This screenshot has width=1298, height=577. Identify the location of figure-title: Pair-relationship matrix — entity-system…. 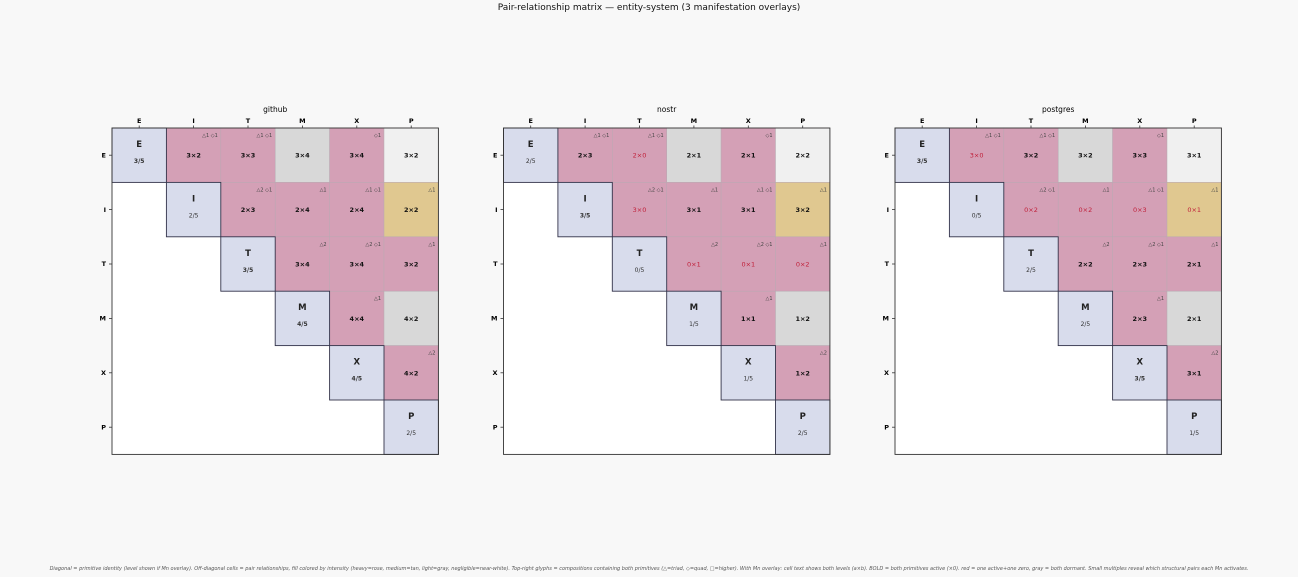
(649, 8).